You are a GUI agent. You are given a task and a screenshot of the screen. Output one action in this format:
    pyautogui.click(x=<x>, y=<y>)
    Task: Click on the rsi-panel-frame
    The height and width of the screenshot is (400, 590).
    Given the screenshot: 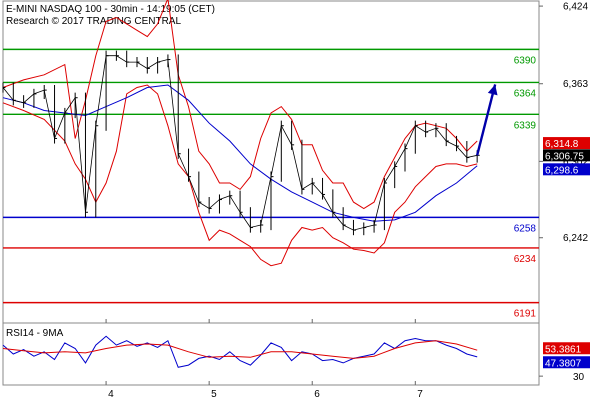 What is the action you would take?
    pyautogui.click(x=271, y=354)
    